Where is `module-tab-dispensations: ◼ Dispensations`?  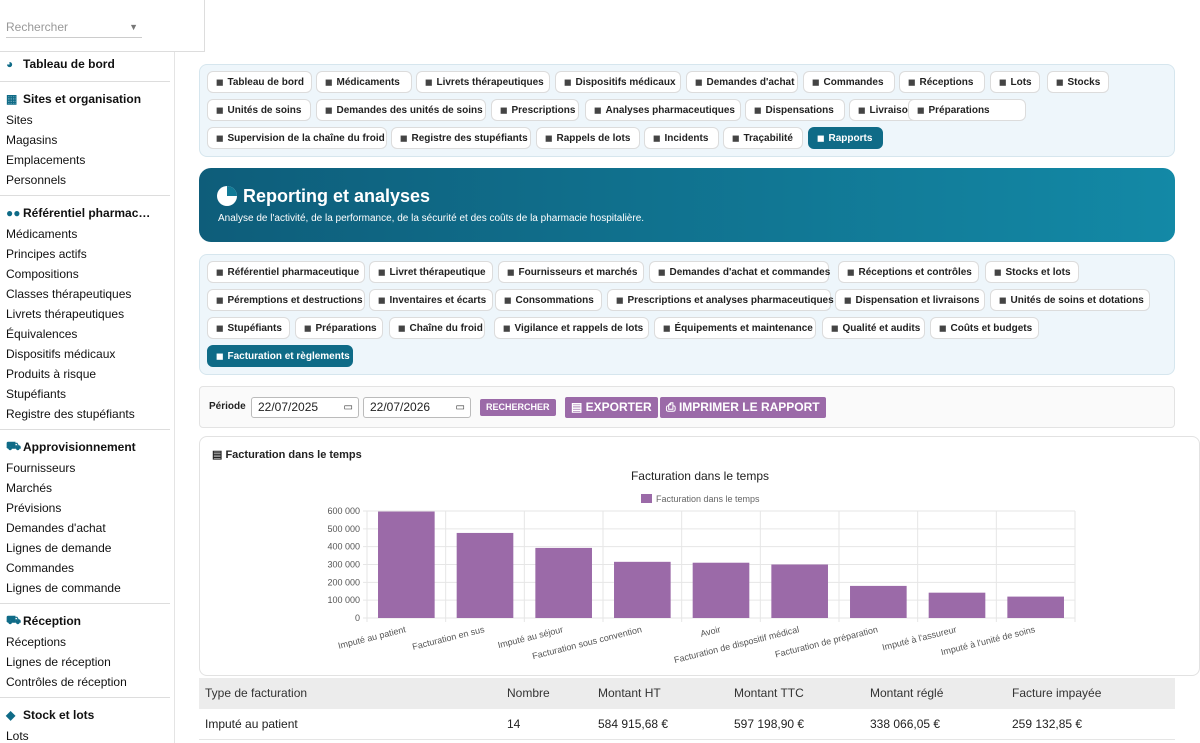
module-tab-dispensations: ◼ Dispensations is located at coordinates (795, 110).